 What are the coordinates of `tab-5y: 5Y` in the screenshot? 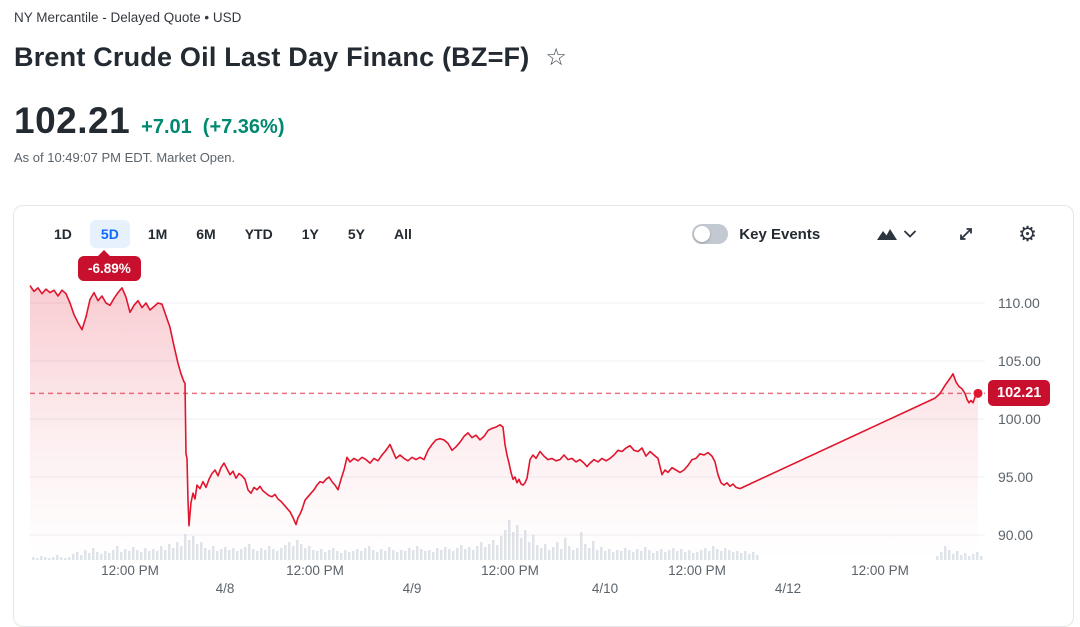 It's located at (356, 234).